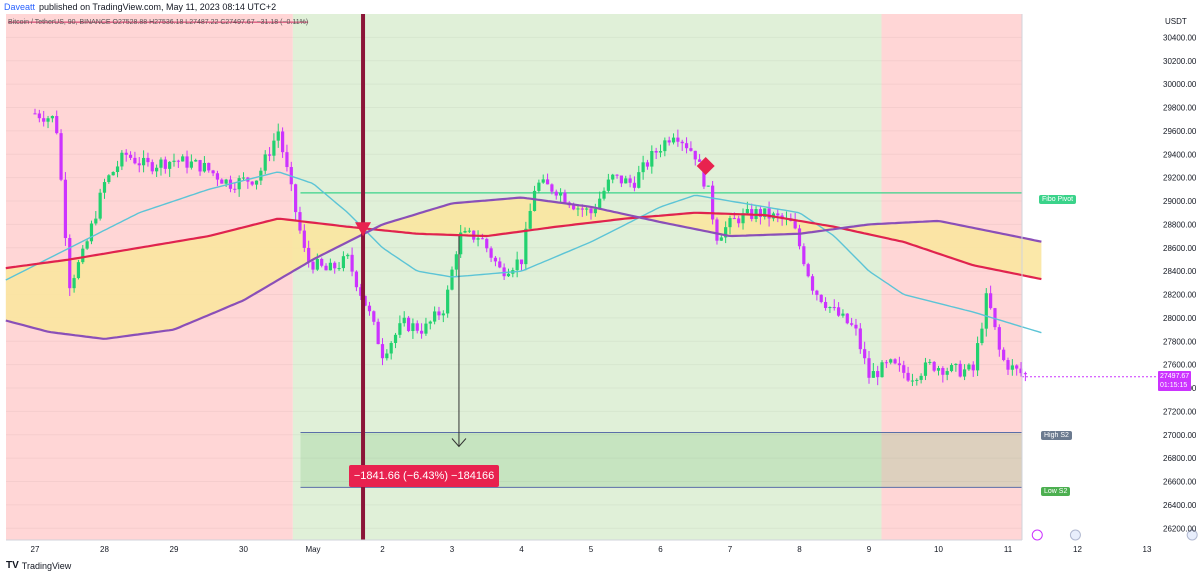 This screenshot has width=1200, height=575. I want to click on footer-brand: TV TradingView, so click(38, 565).